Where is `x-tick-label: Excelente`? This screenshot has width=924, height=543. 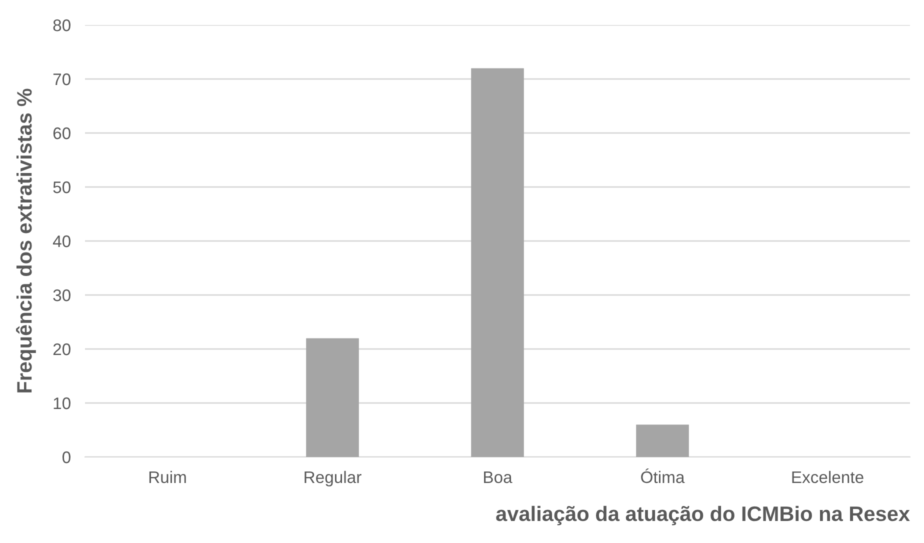
x-tick-label: Excelente is located at coordinates (828, 477).